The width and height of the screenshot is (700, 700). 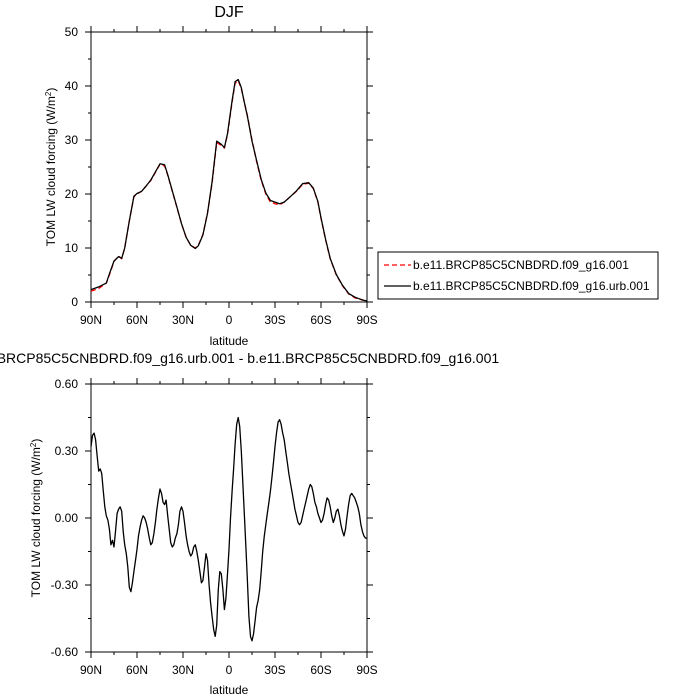 What do you see at coordinates (229, 690) in the screenshot?
I see `bottom-x-axis-label: latitude` at bounding box center [229, 690].